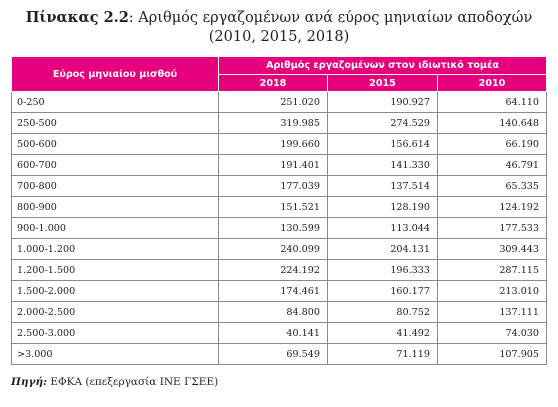 The height and width of the screenshot is (407, 558). I want to click on cell-range: 1.000-1.200, so click(115, 249).